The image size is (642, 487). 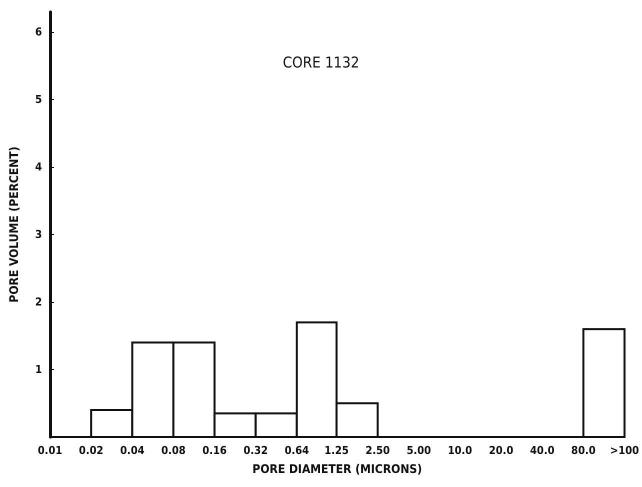 What do you see at coordinates (91, 450) in the screenshot?
I see `x-tick-label: 0.02` at bounding box center [91, 450].